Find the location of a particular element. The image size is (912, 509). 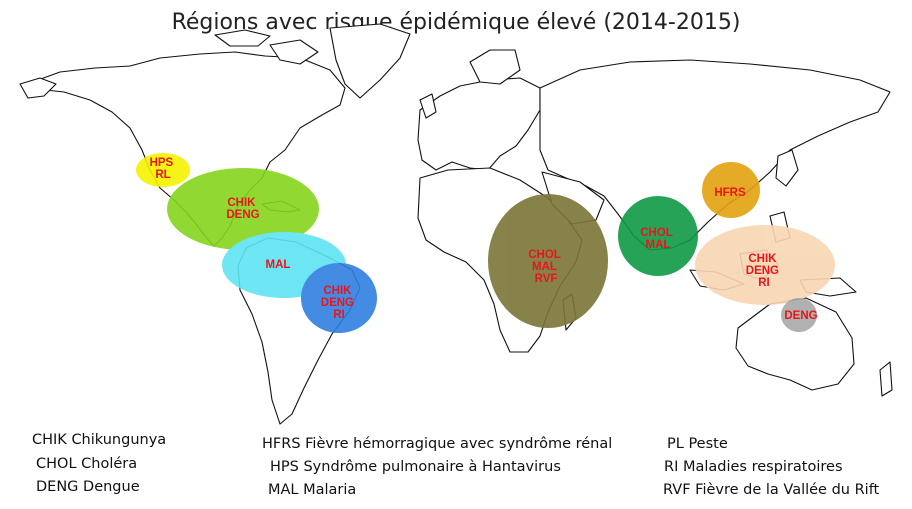

zone-line: HFRS is located at coordinates (730, 193).